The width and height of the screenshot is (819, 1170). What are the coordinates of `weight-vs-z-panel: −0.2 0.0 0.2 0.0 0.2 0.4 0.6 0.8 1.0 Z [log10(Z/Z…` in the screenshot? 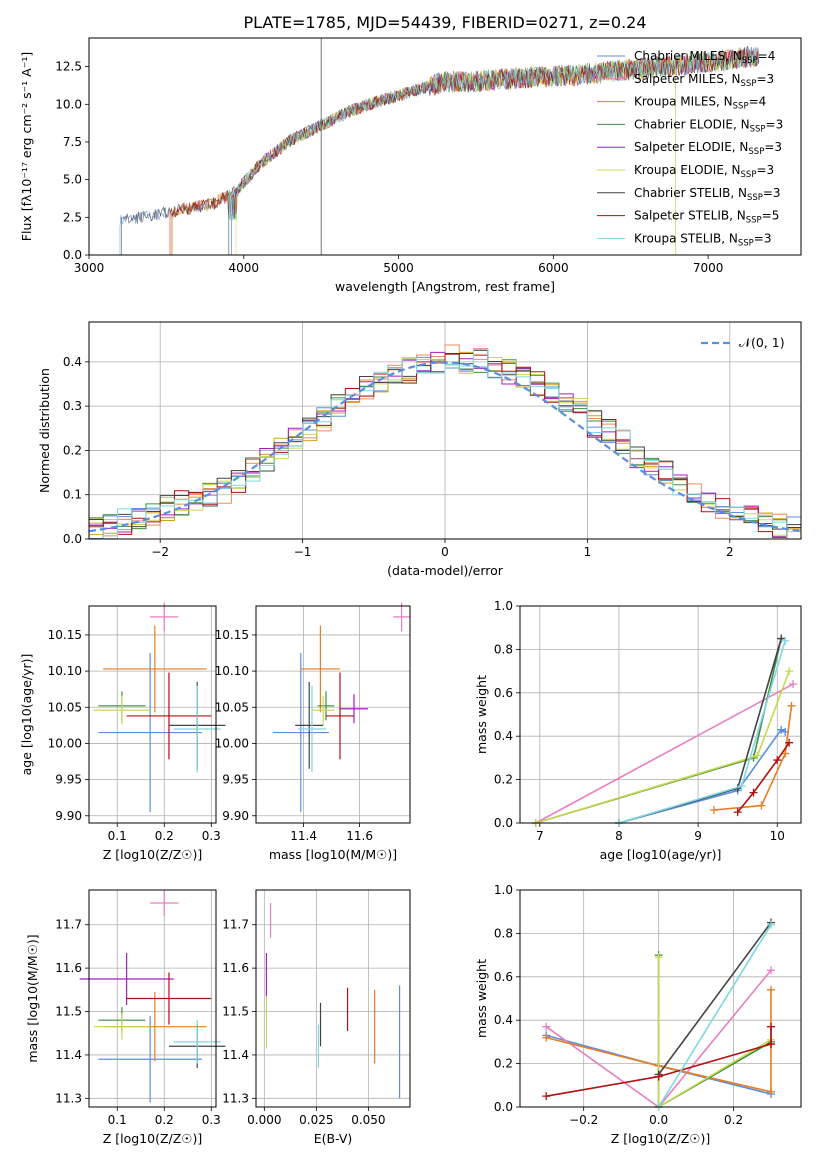 It's located at (638, 1014).